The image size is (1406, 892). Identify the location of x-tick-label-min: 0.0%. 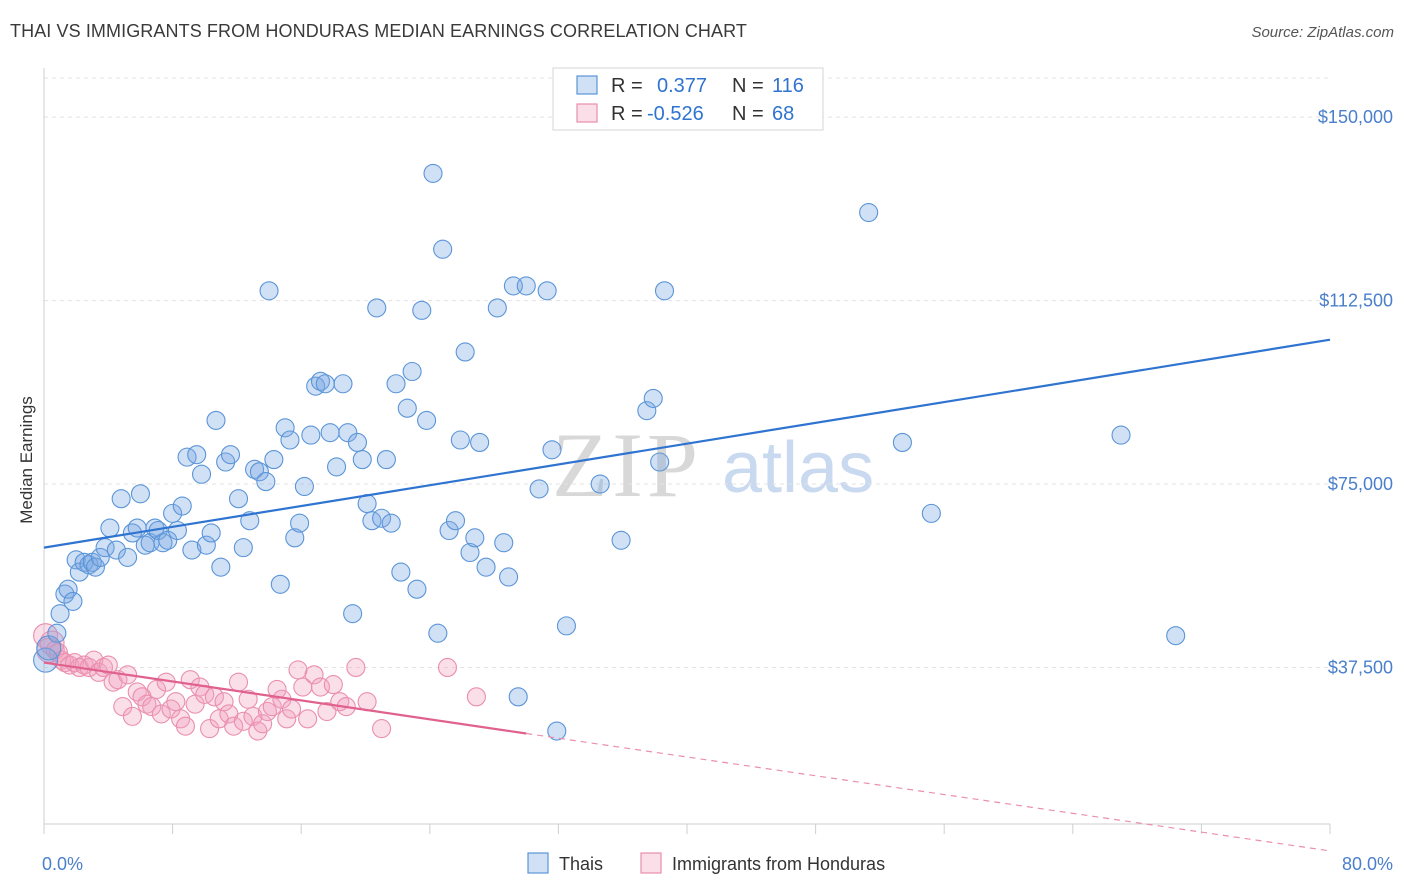
(62, 864).